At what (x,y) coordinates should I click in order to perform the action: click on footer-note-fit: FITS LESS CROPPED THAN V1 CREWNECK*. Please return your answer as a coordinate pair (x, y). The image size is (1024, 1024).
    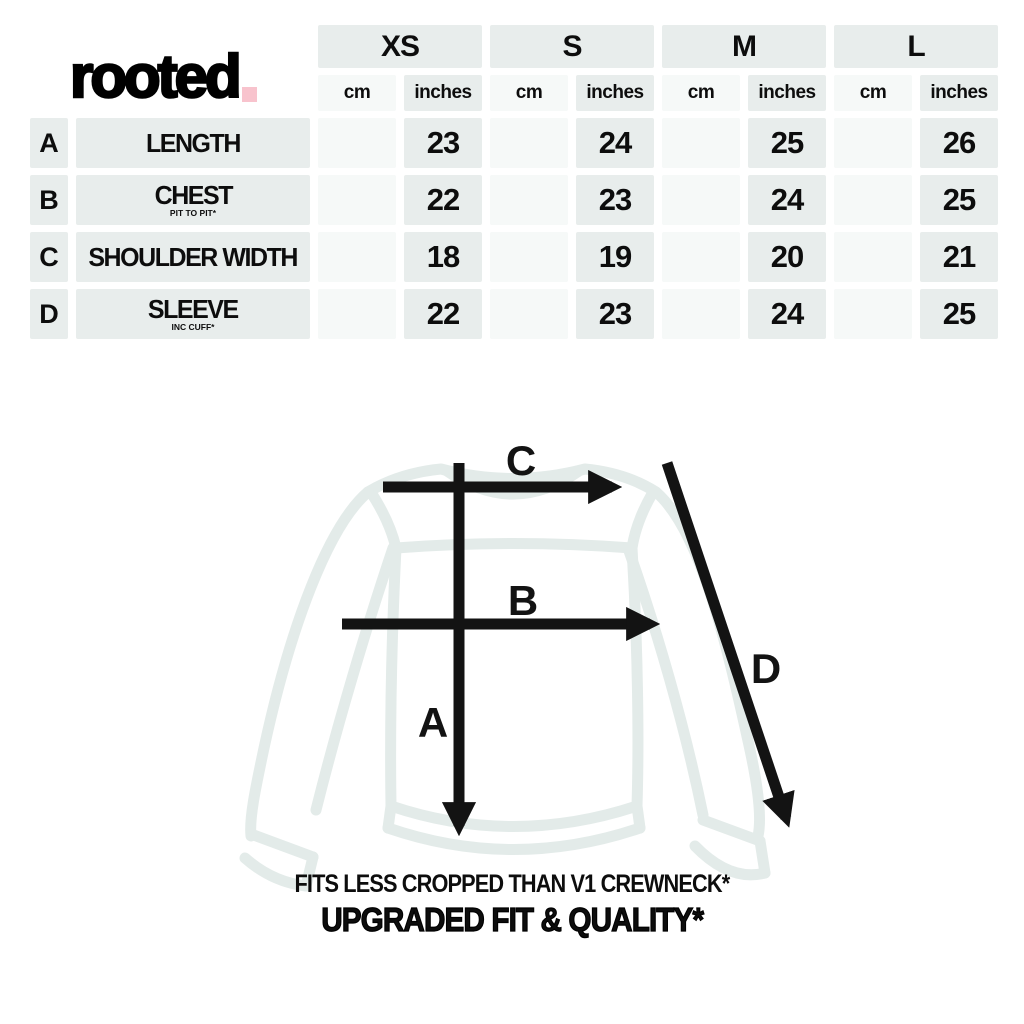
    Looking at the image, I should click on (512, 884).